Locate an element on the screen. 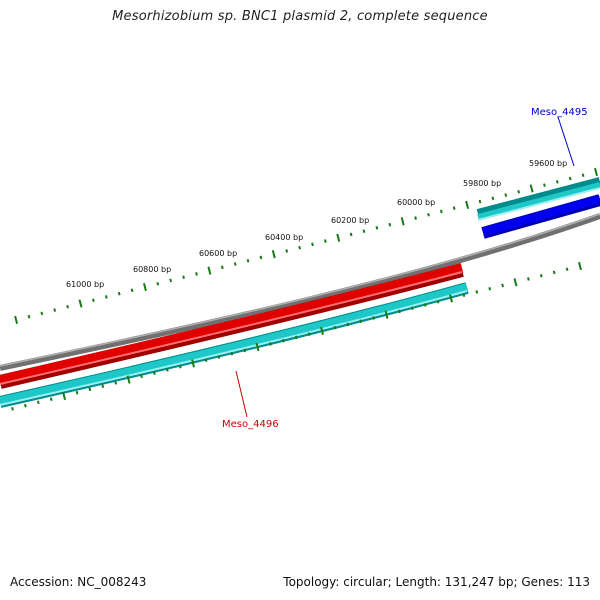 This screenshot has height=600, width=600. gene-label-meso-4495: Meso_4495 is located at coordinates (559, 112).